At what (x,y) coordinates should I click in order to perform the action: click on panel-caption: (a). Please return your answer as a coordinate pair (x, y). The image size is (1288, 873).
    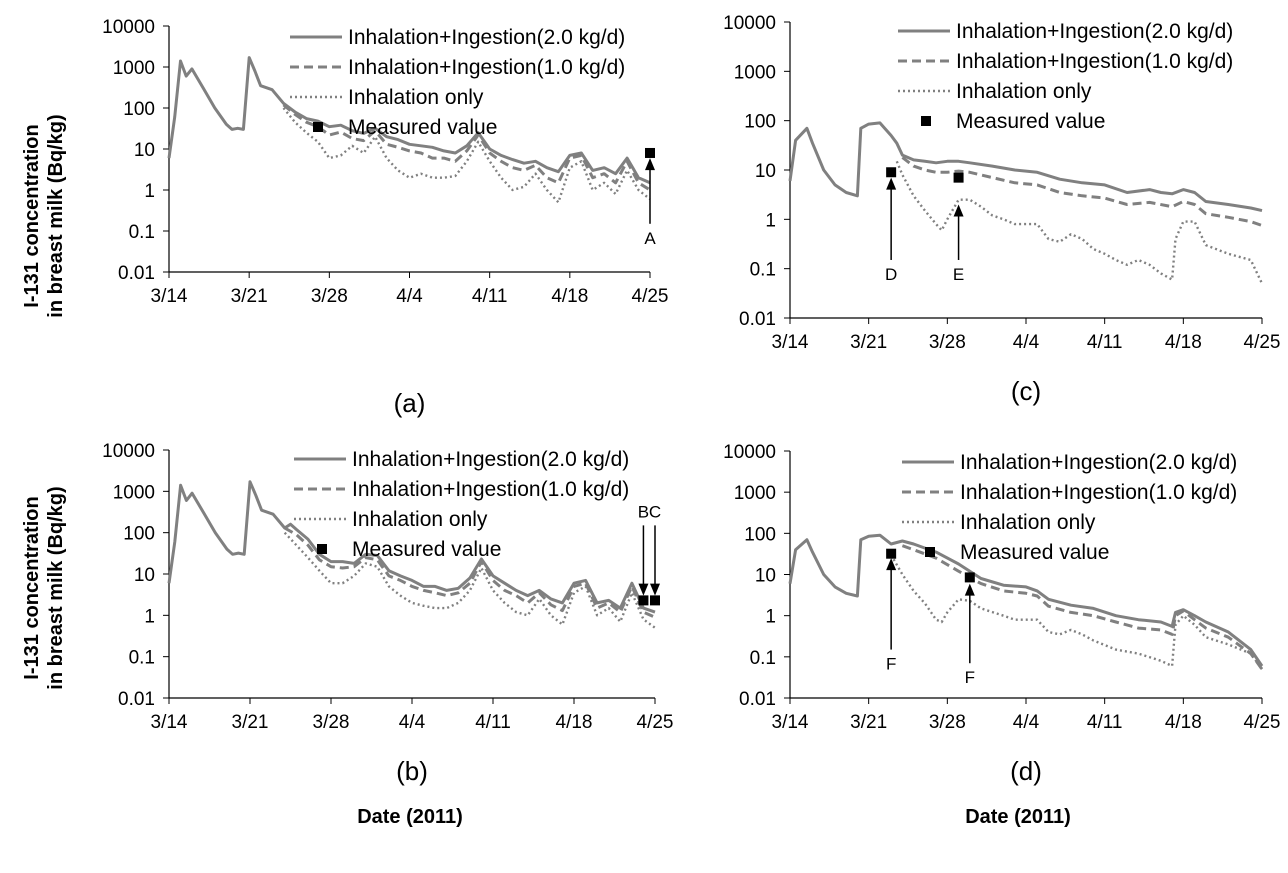
    Looking at the image, I should click on (410, 403).